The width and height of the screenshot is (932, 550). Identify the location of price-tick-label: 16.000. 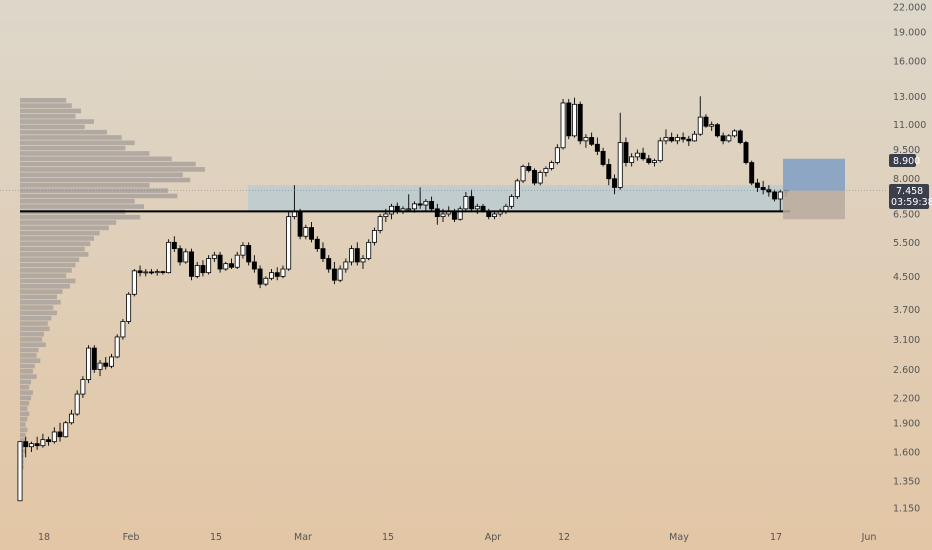
(909, 62).